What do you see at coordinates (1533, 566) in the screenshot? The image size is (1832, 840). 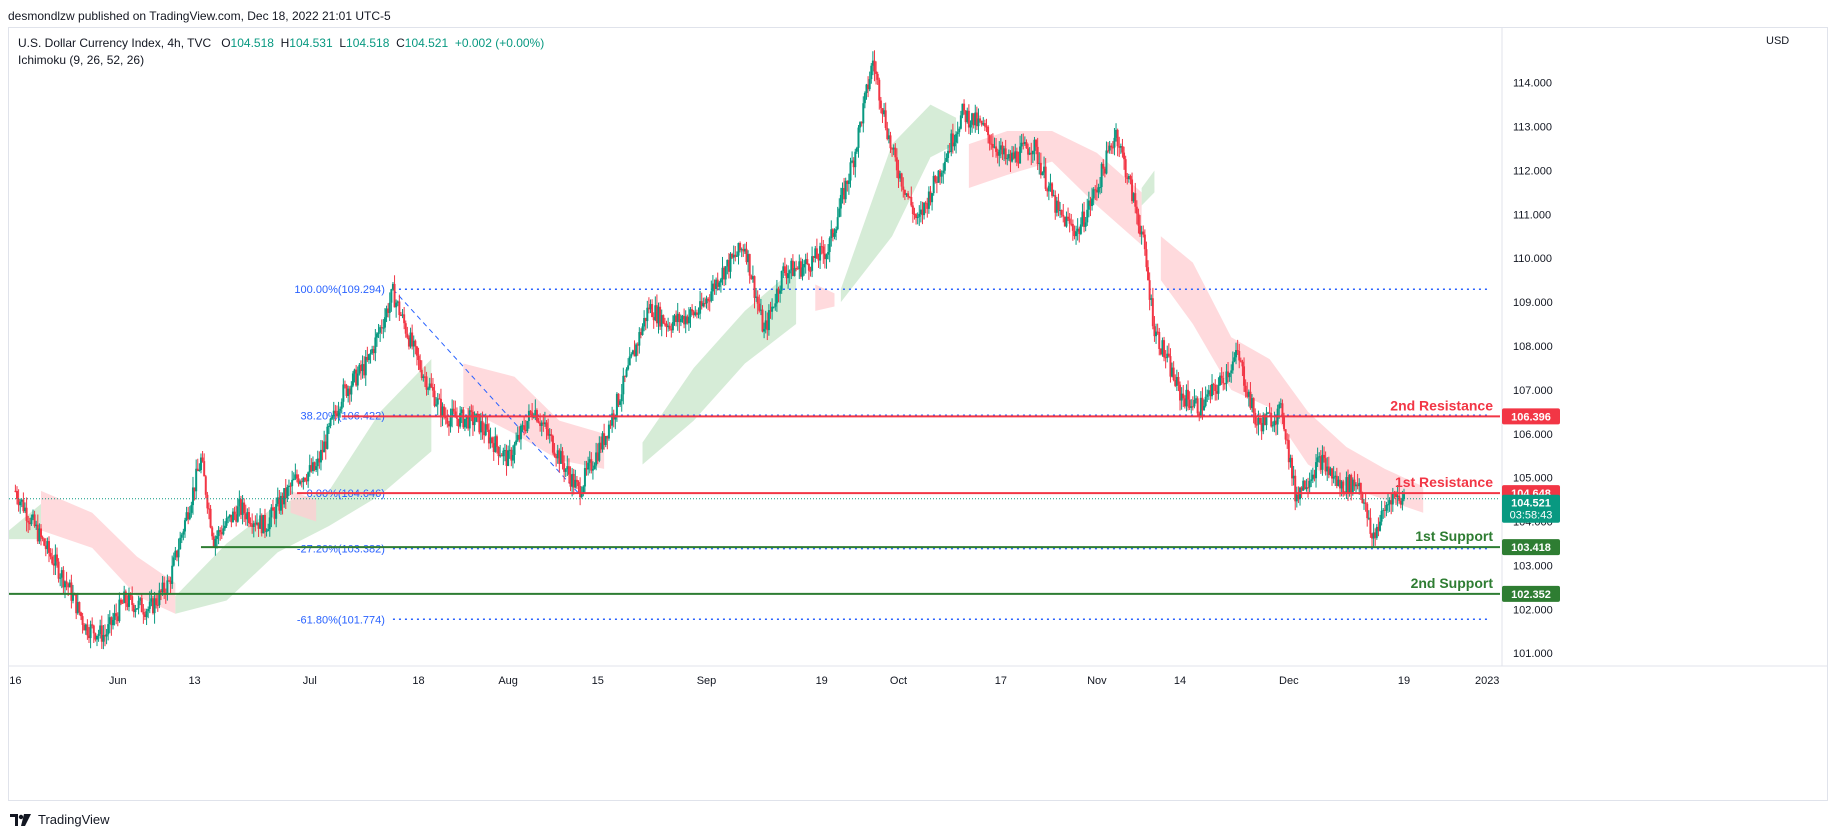 I see `y-tick-label: 103.000` at bounding box center [1533, 566].